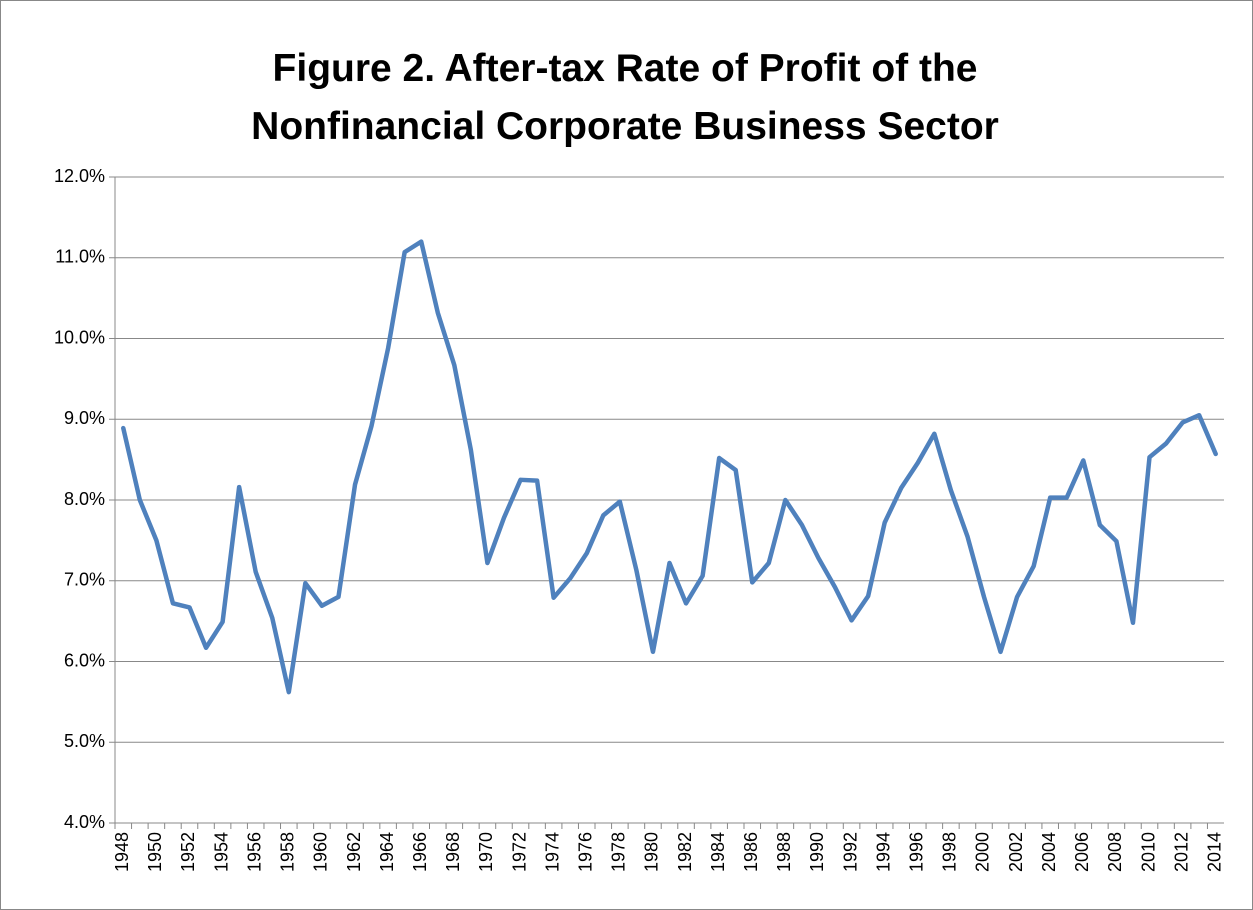 This screenshot has height=910, width=1253. What do you see at coordinates (79, 176) in the screenshot?
I see `y-tick-label: 12.0%` at bounding box center [79, 176].